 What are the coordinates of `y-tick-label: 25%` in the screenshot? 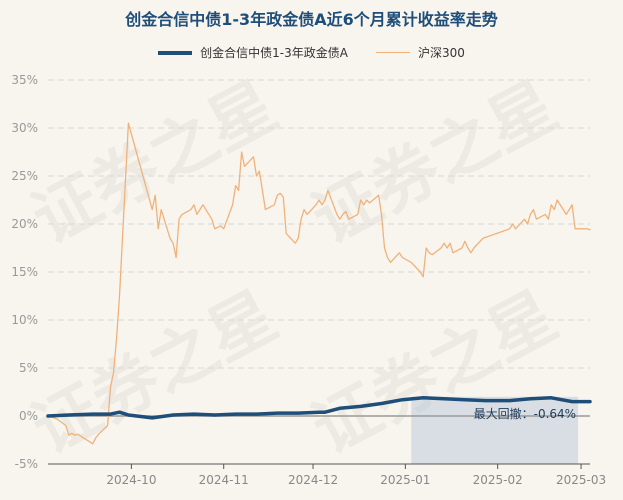 It's located at (24, 176).